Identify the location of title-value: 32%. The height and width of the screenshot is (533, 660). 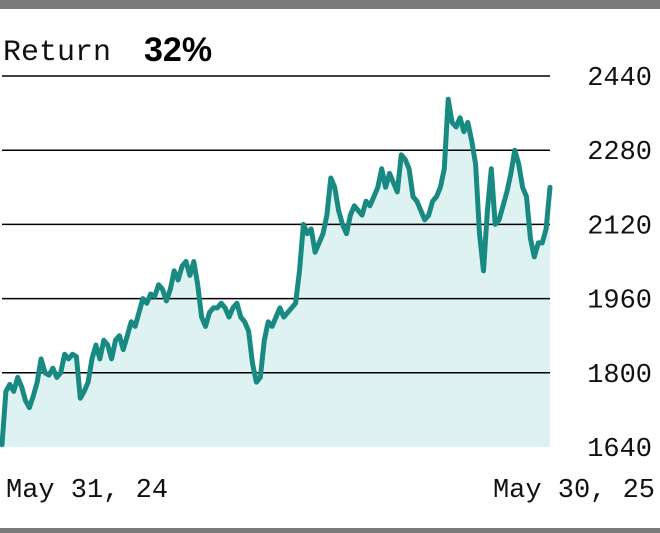
(178, 50).